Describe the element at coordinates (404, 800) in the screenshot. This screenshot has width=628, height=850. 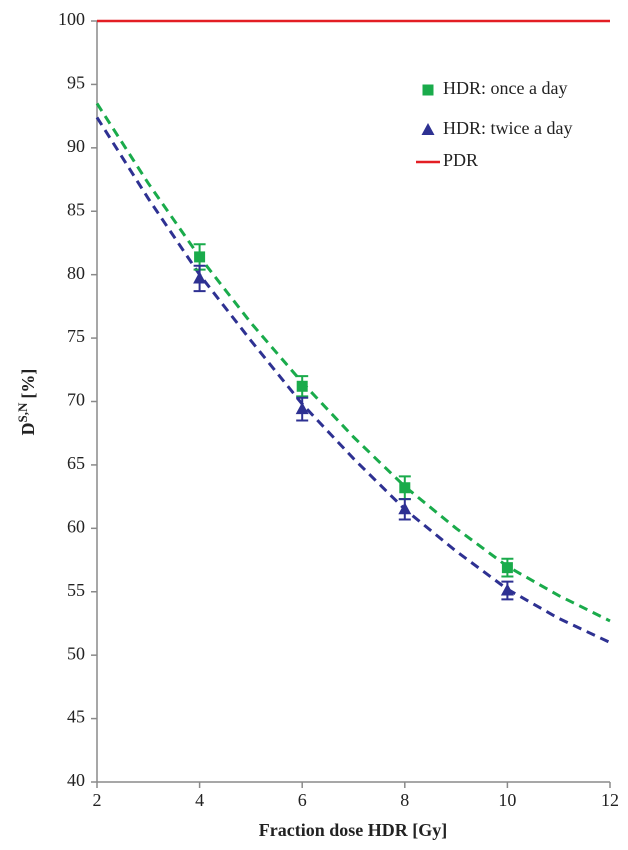
I see `x-tick-label: 8` at that location.